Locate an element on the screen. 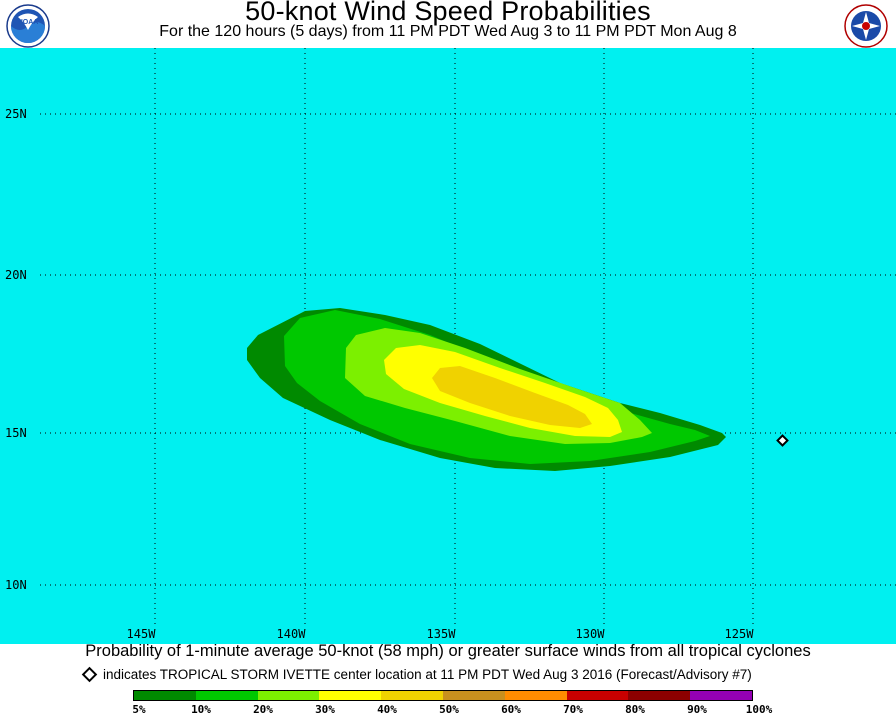  latitude-label: 25N is located at coordinates (16, 114).